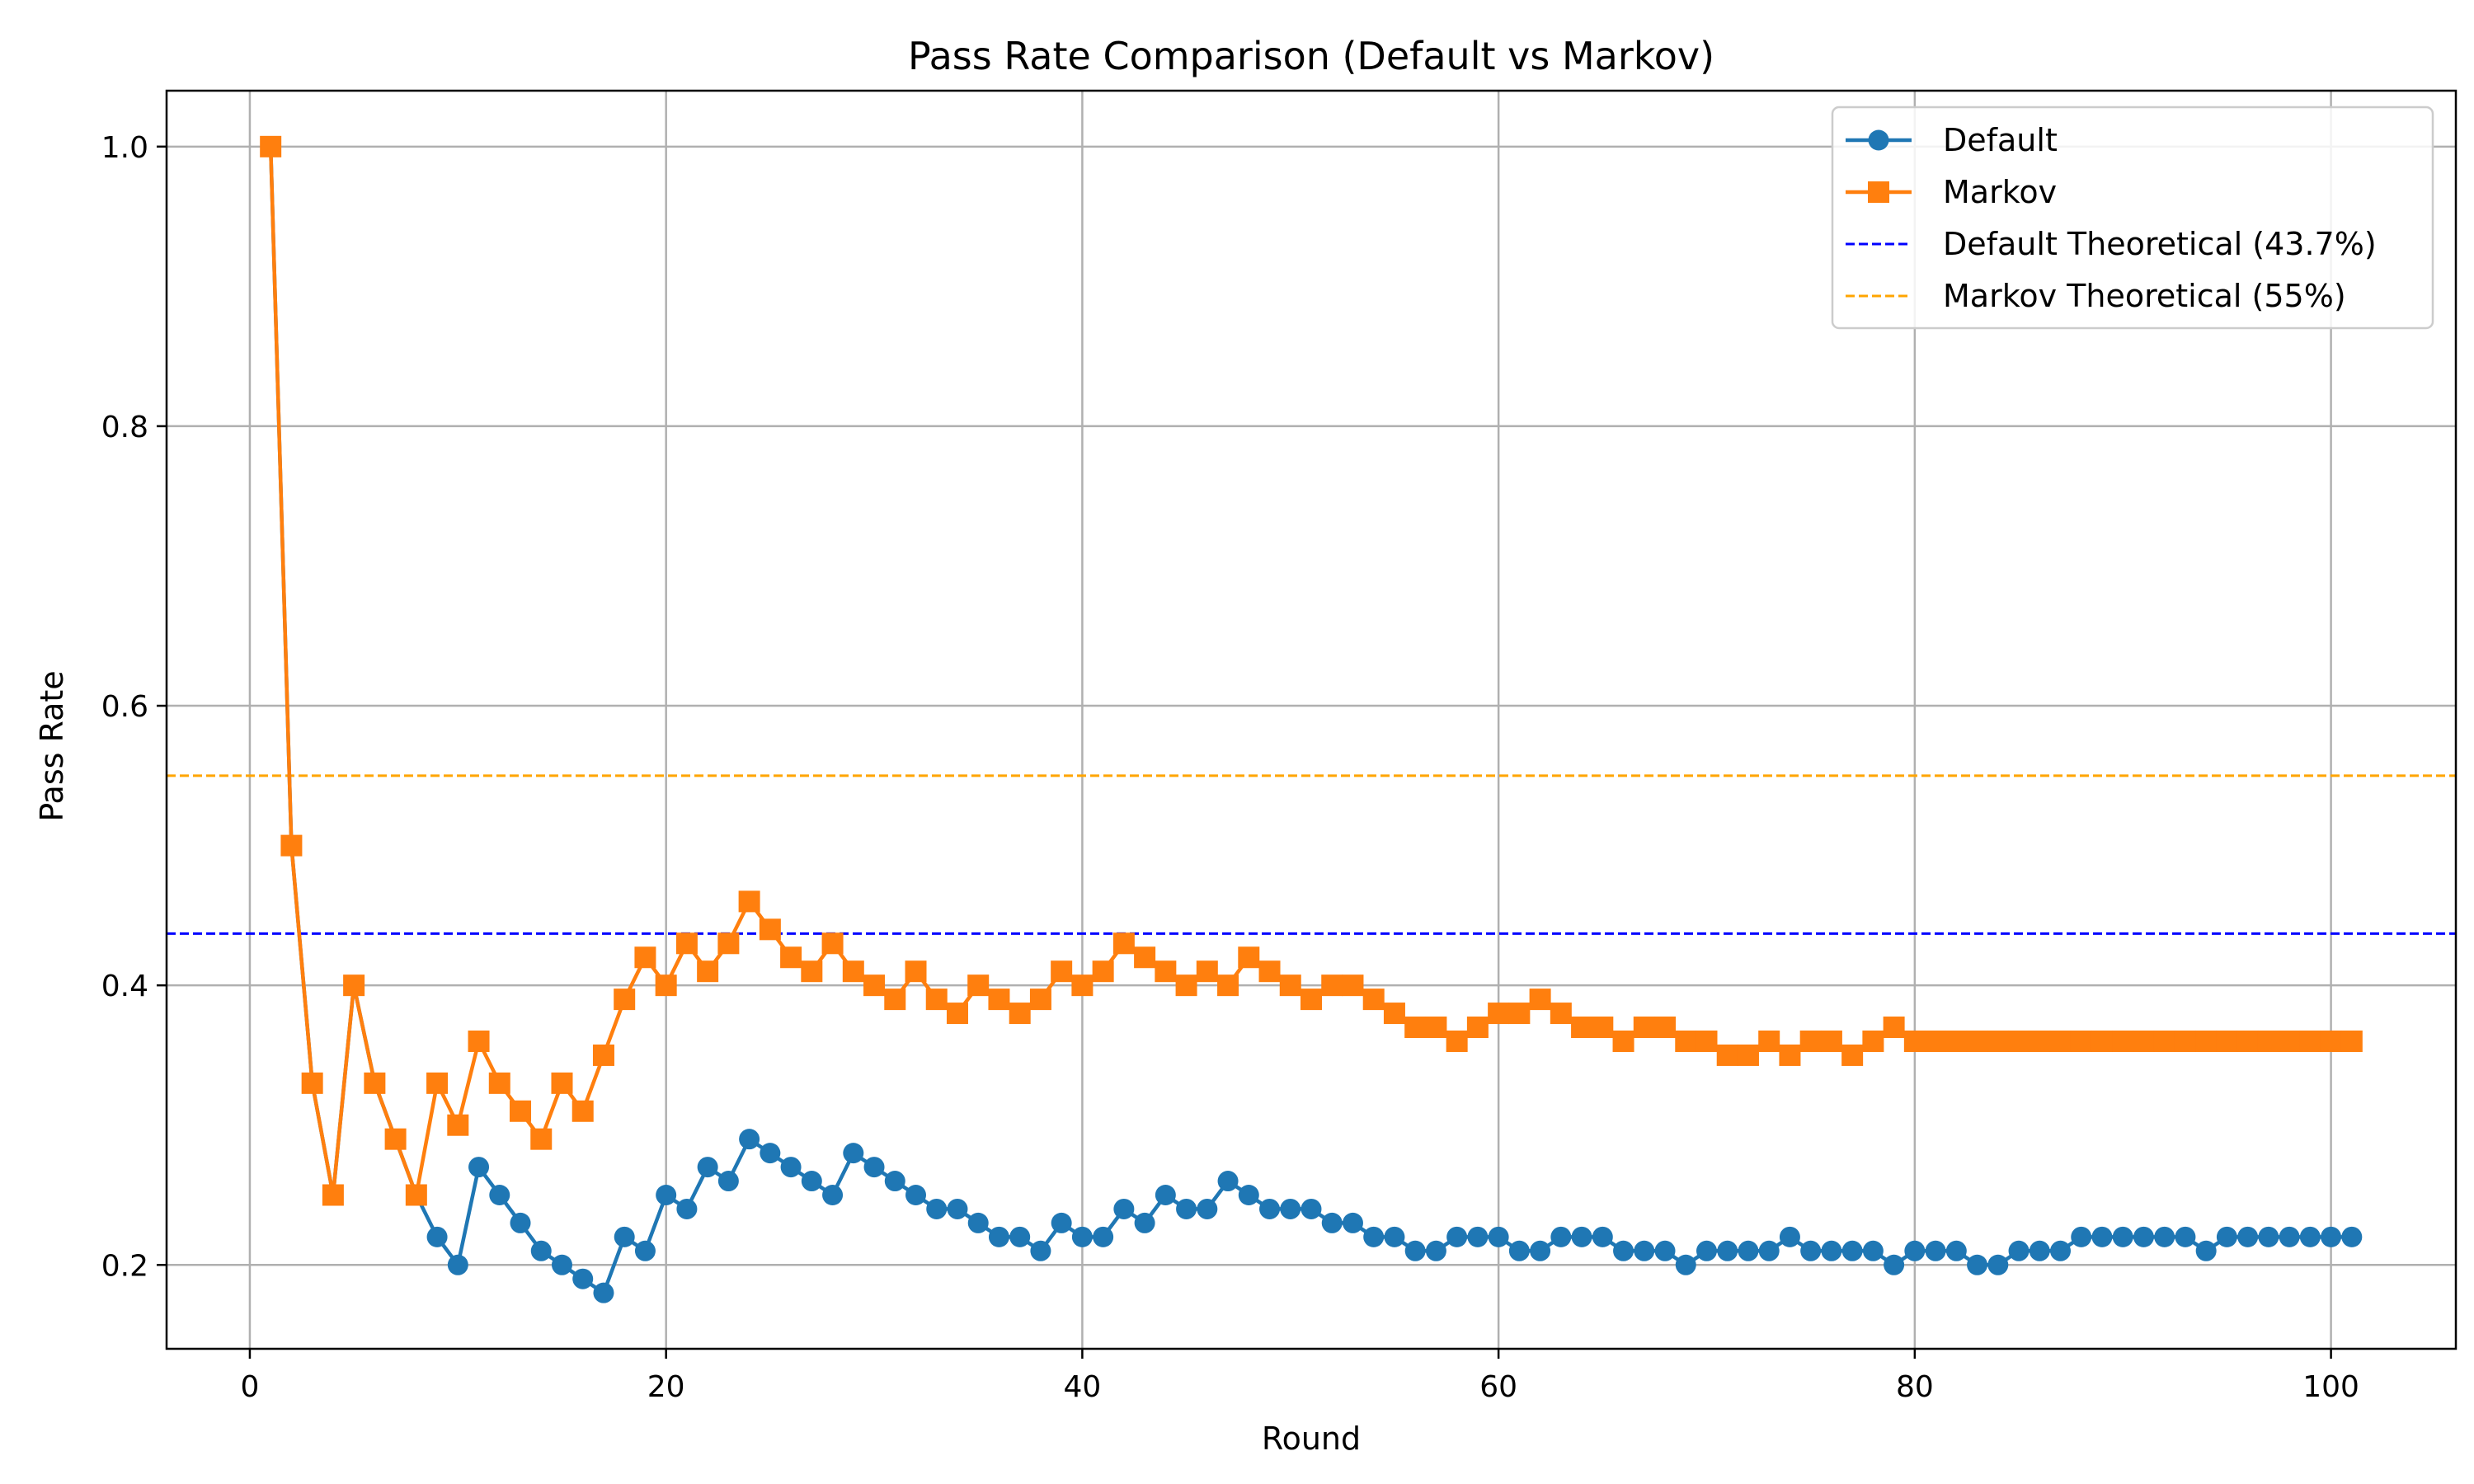 This screenshot has height=1484, width=2474. I want to click on y-tick-label: 0.8, so click(124, 427).